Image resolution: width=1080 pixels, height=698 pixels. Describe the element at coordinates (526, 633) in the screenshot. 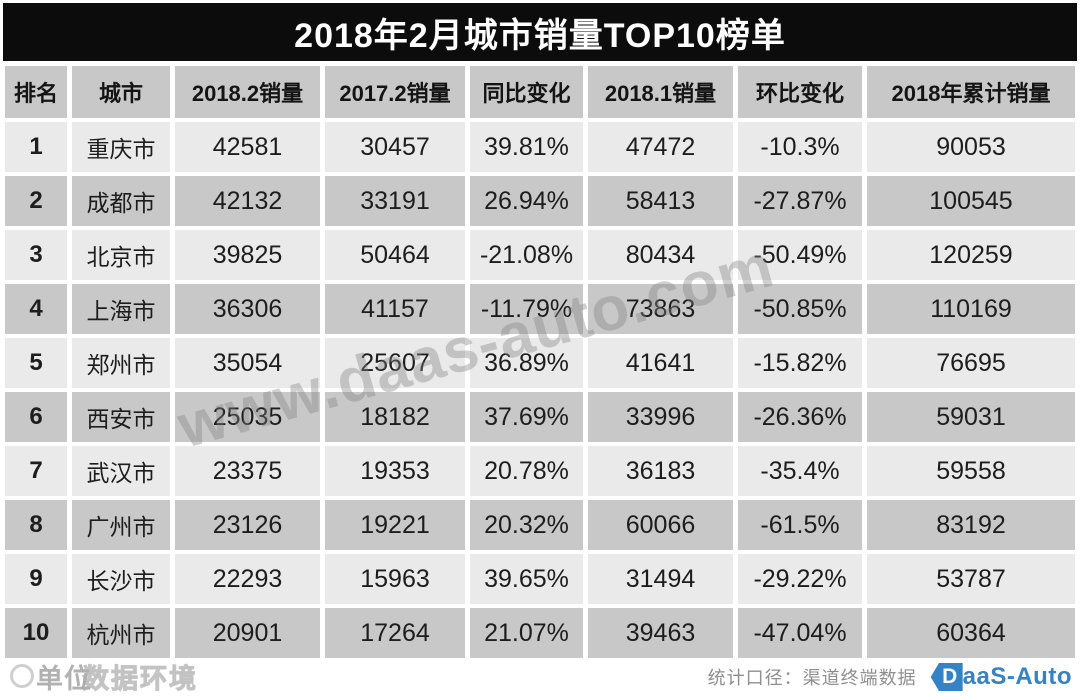

I see `cell-yoy-change: 21.07%` at that location.